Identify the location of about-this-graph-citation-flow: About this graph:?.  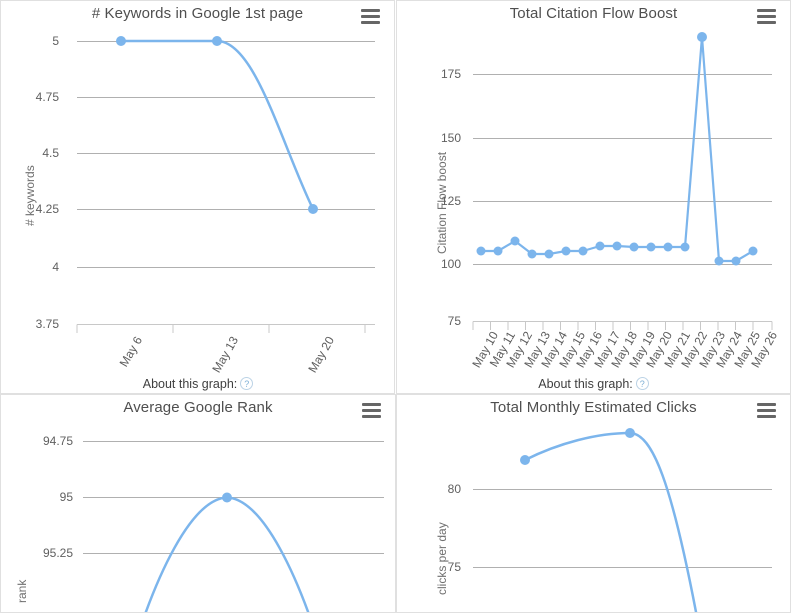
(593, 384).